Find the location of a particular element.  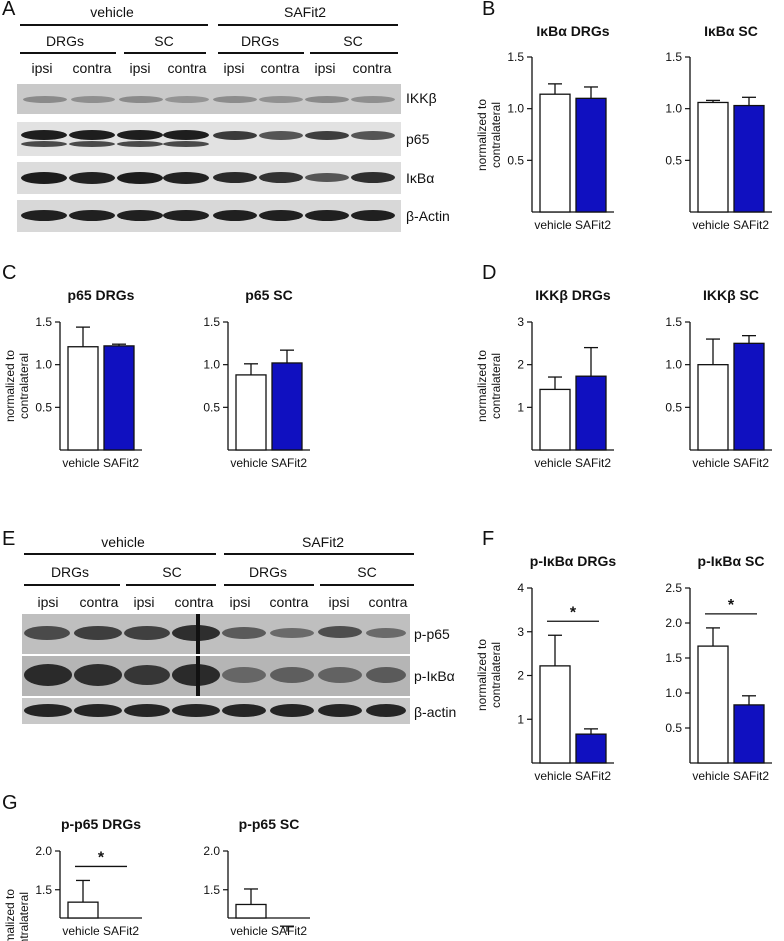

chart-title: p-IκBα SC is located at coordinates (731, 561).